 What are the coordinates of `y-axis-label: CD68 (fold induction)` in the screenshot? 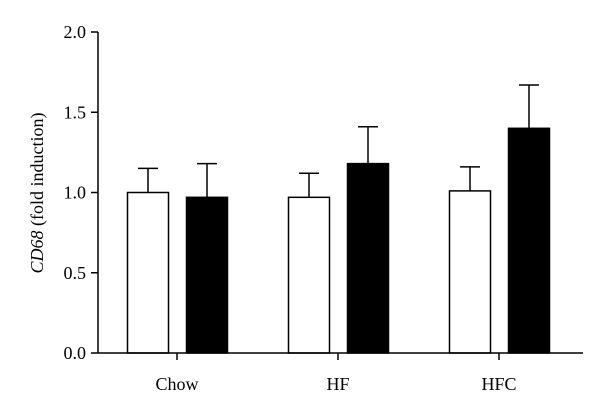 It's located at (37, 193).